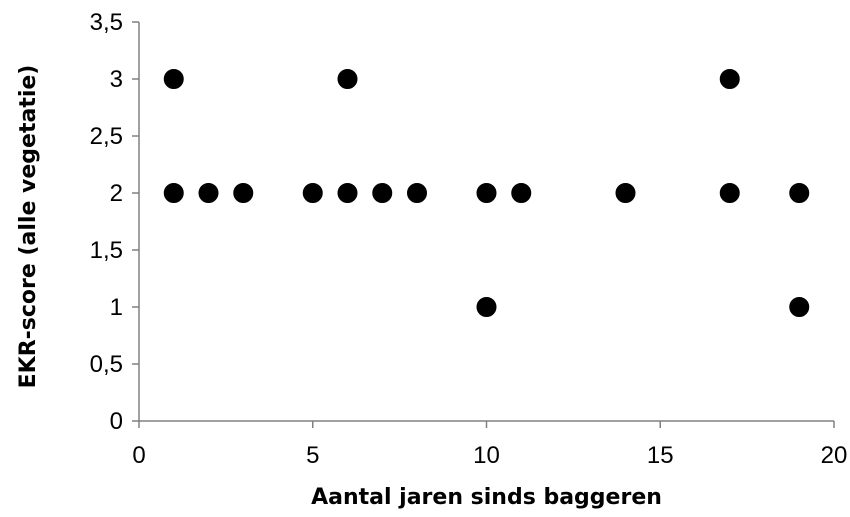 This screenshot has width=850, height=517. Describe the element at coordinates (106, 250) in the screenshot. I see `y-tick-label: 1,5` at that location.